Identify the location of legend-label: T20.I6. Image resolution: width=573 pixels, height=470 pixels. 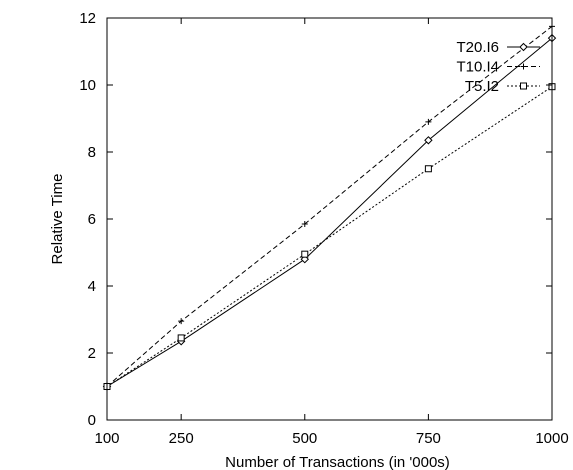
(477, 47).